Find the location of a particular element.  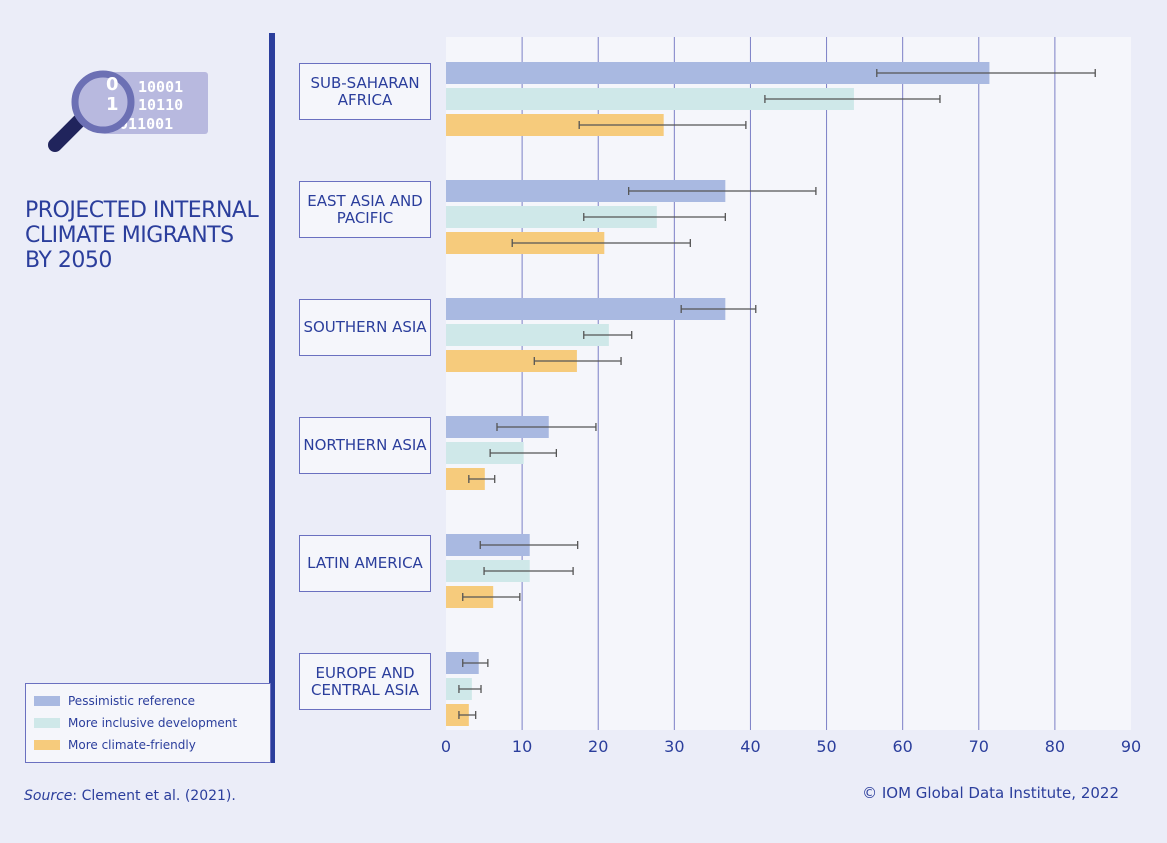

divider is located at coordinates (272, 398).